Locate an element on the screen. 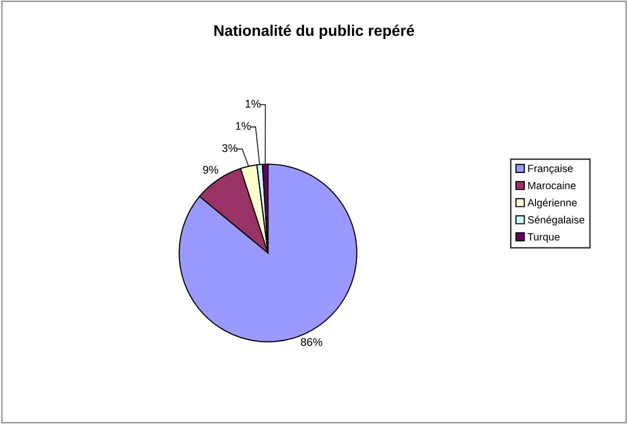  data-label: 9% is located at coordinates (210, 170).